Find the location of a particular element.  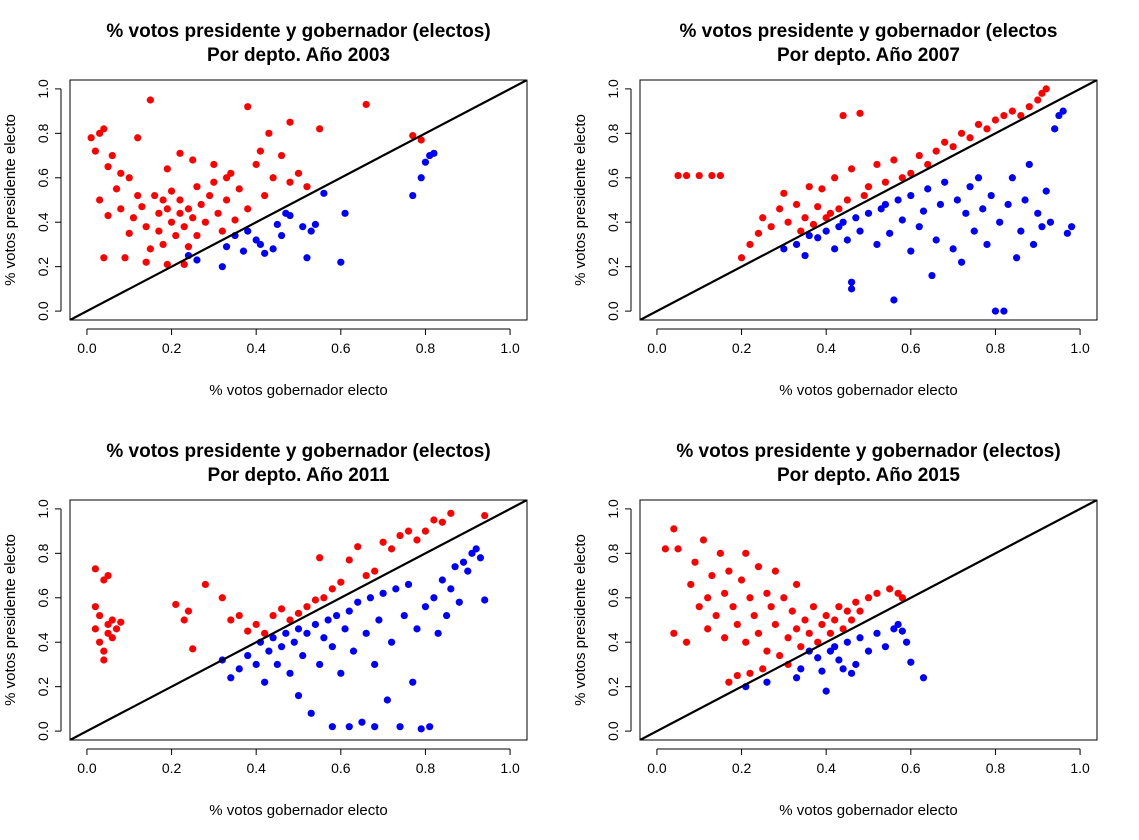

y-tick-label: 0.2 is located at coordinates (613, 267).